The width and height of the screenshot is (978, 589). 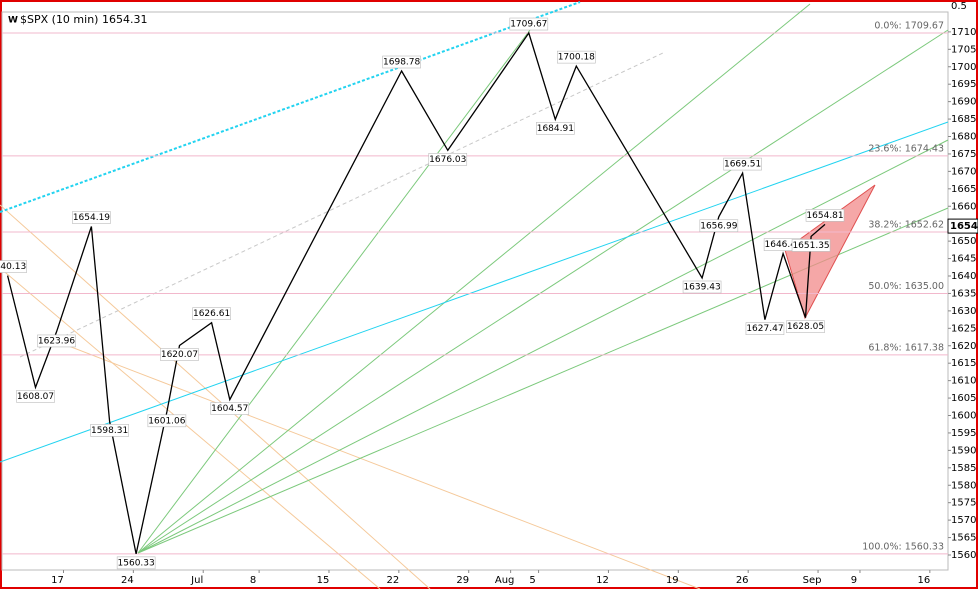 I want to click on data-label: 1598.31, so click(x=109, y=431).